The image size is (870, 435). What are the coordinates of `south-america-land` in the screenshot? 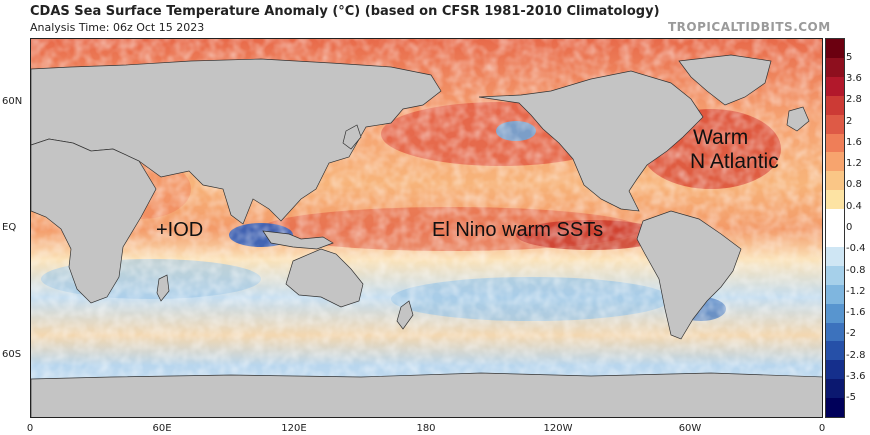 It's located at (689, 275).